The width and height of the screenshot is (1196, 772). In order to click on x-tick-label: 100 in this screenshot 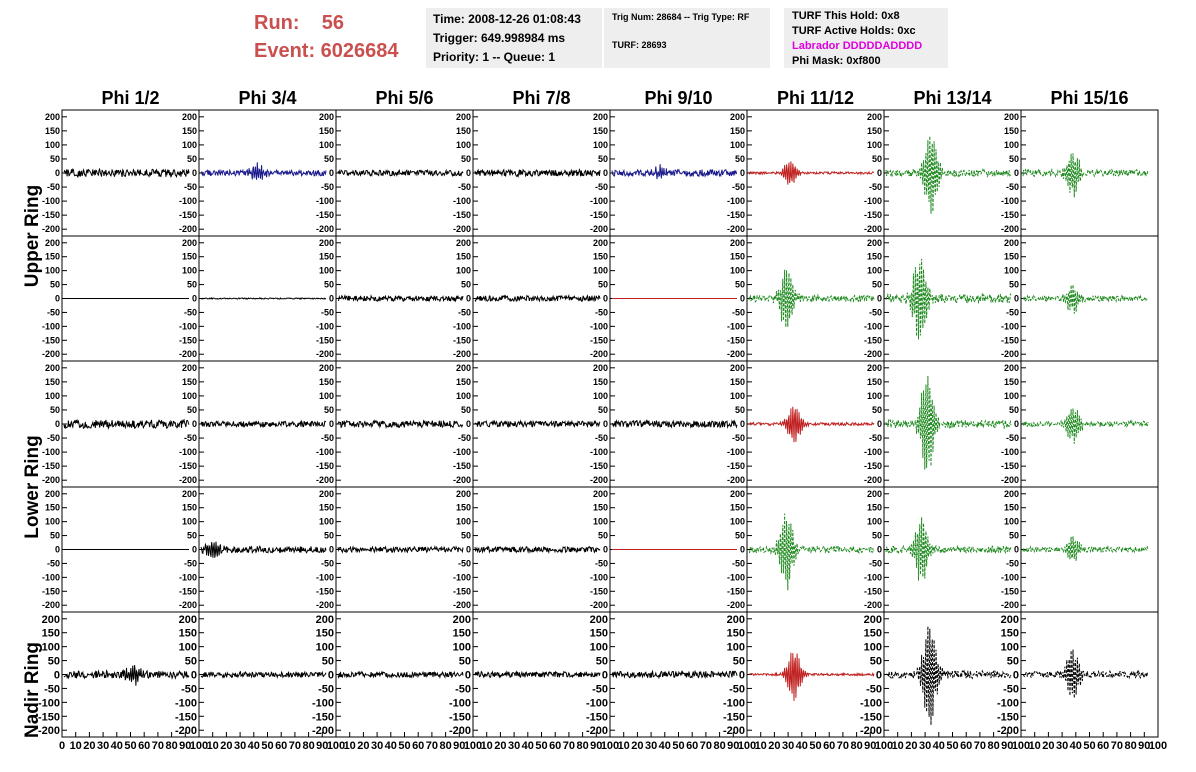, I will do `click(1021, 746)`.